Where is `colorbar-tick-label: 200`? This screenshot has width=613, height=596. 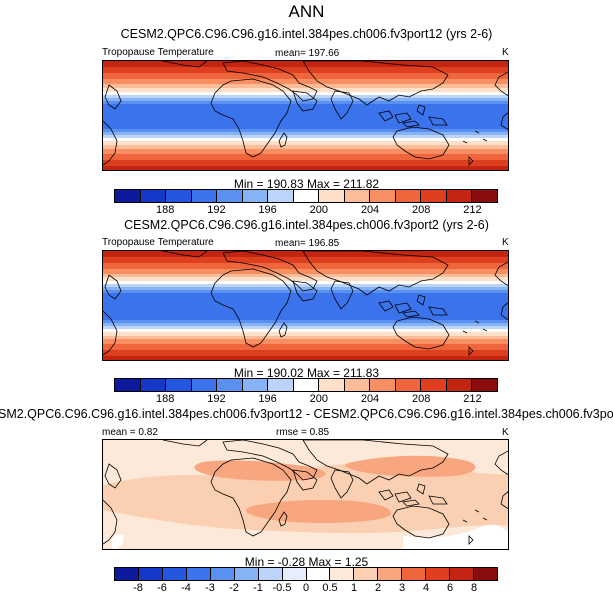 colorbar-tick-label: 200 is located at coordinates (318, 399).